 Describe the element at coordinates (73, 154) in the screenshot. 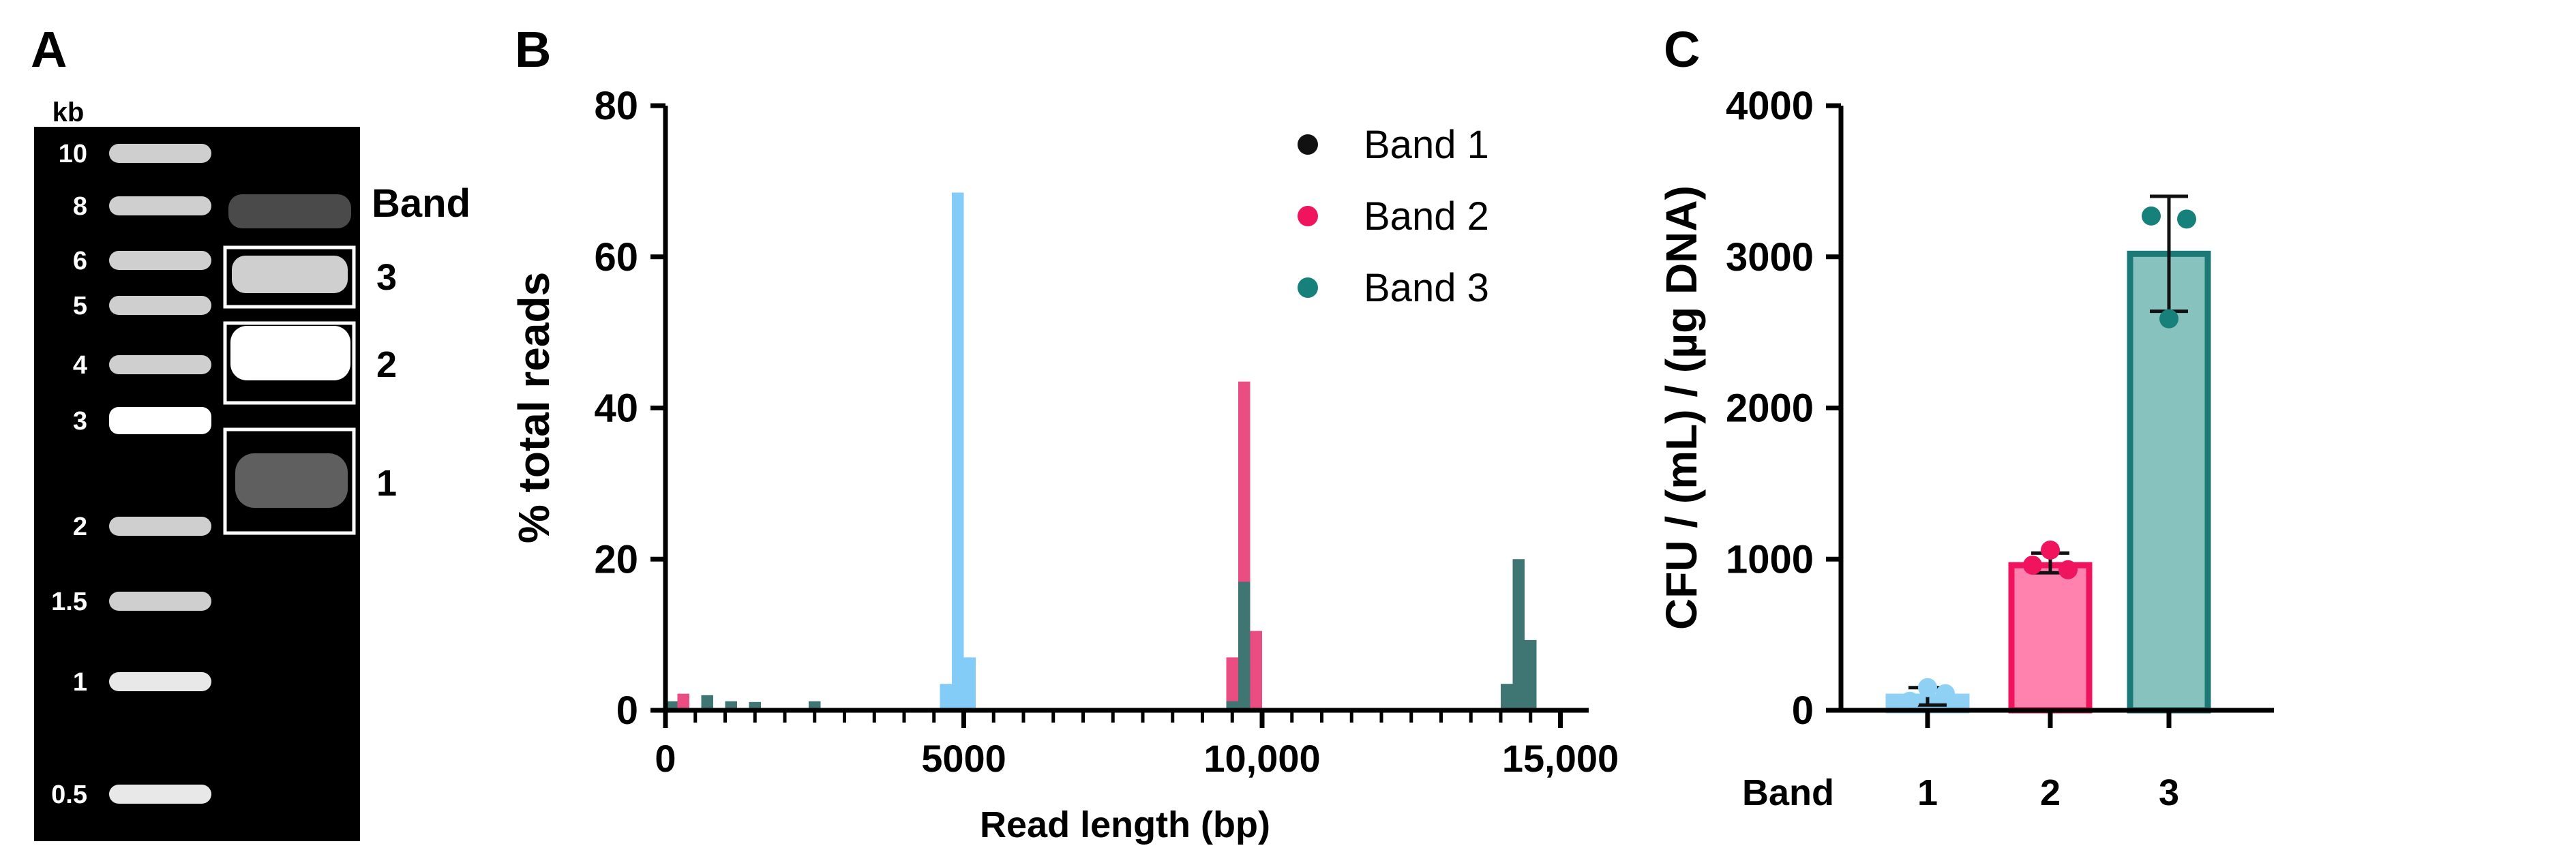

I see `ladder-size-label: 10` at that location.